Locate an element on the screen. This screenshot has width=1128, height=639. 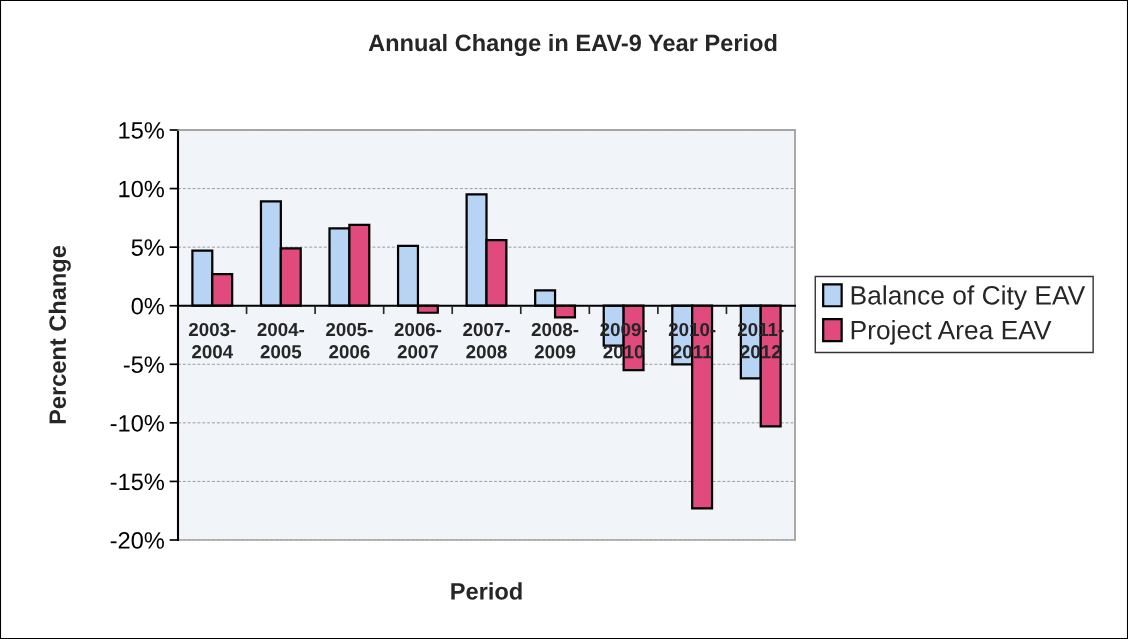
y-tick-label: 0% is located at coordinates (147, 306).